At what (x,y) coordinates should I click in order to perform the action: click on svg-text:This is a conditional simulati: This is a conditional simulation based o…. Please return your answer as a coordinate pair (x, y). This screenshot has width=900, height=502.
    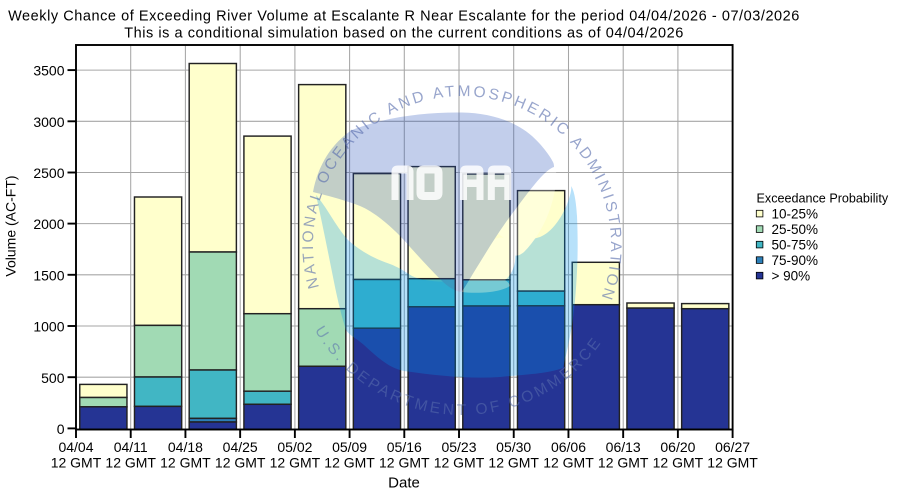
    Looking at the image, I should click on (404, 34).